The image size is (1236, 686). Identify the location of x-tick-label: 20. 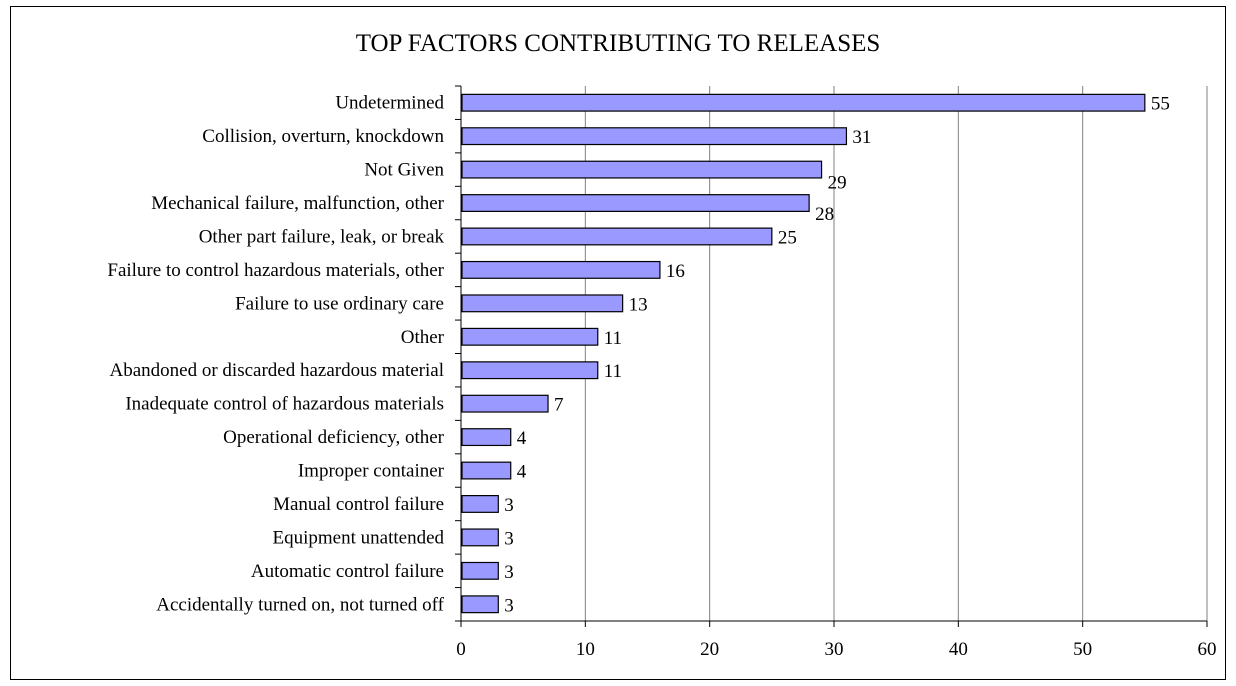
(709, 649).